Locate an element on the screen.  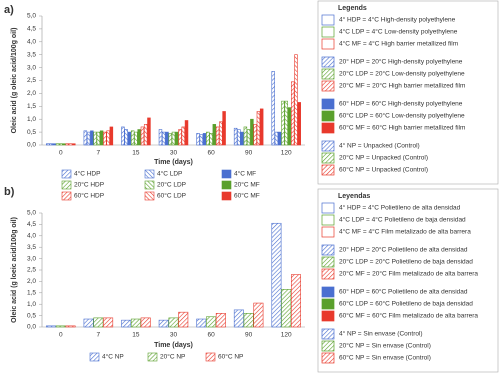
y-tick-label: 2,5 is located at coordinates (31, 80).